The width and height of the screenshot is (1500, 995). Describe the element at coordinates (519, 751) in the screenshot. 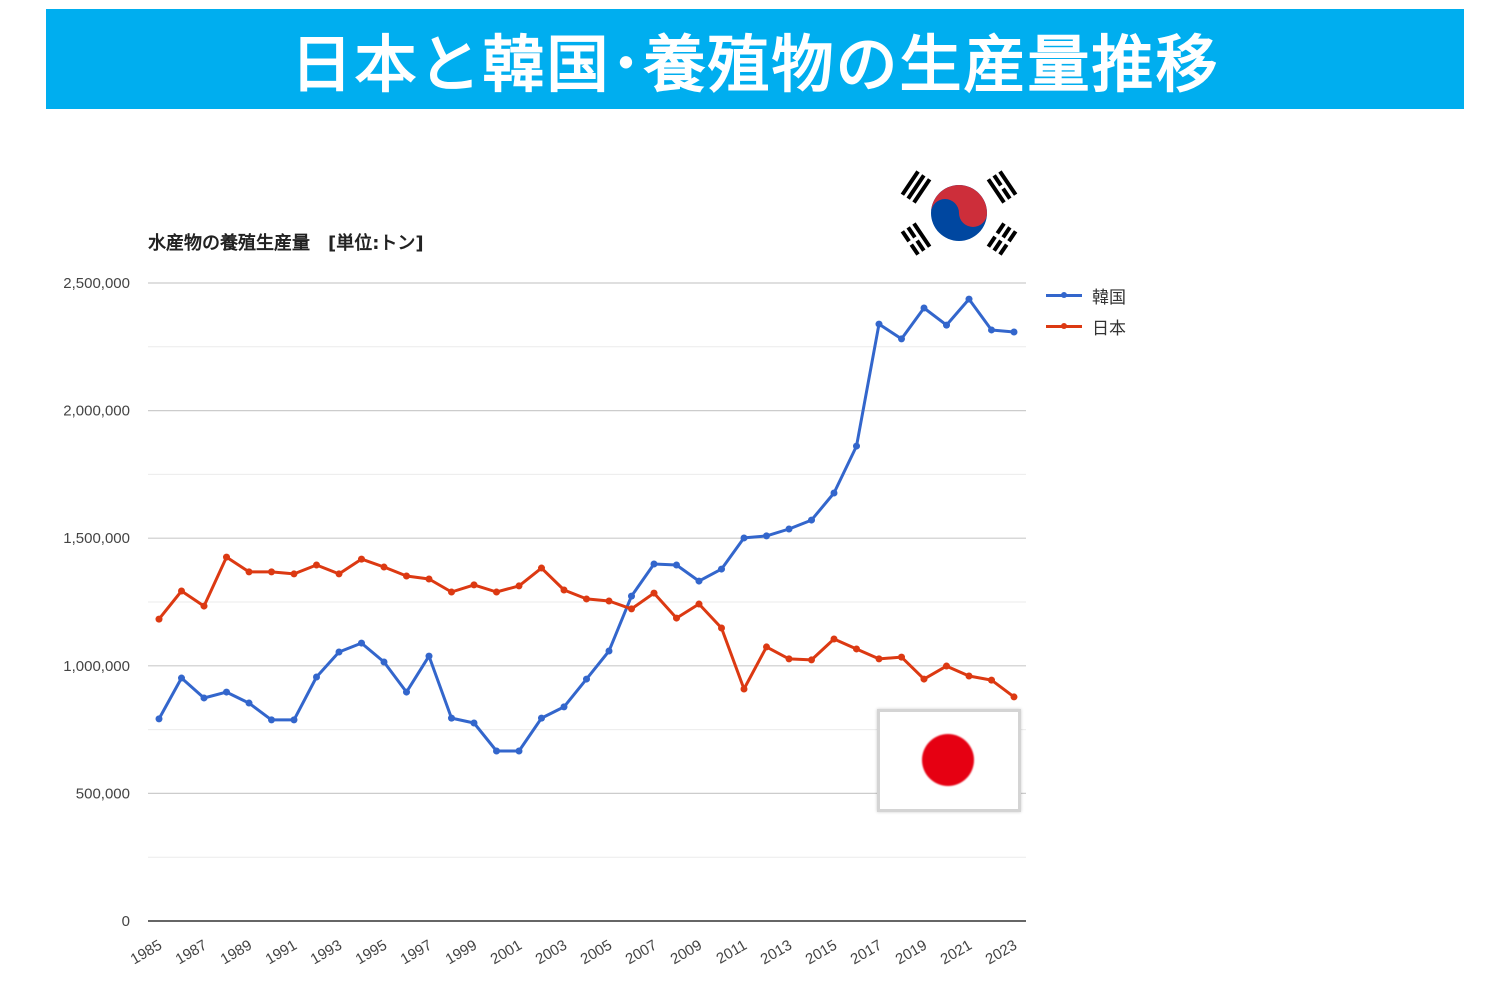

I see `data-point-korea-2001` at that location.